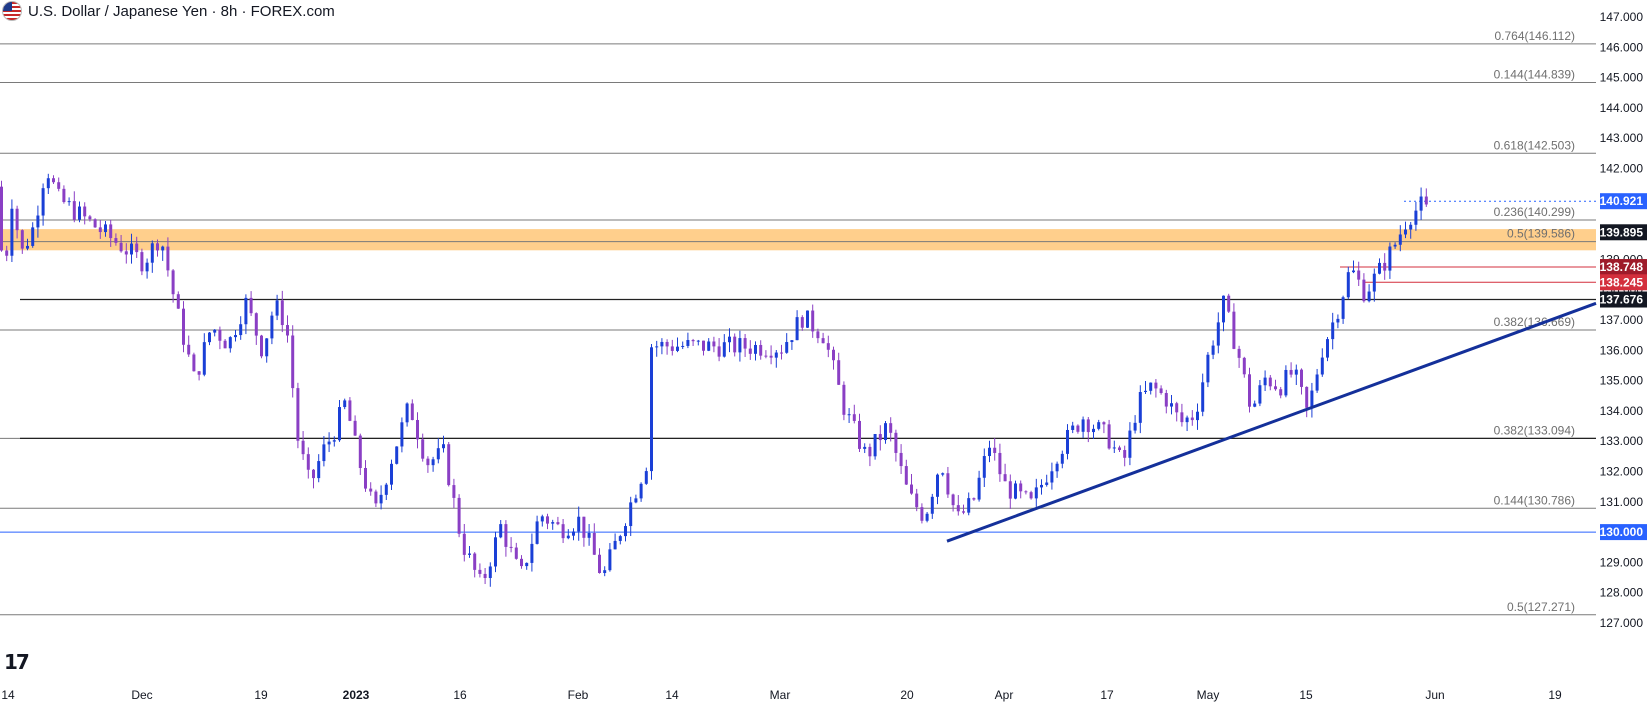 The image size is (1647, 705). I want to click on x-tick-label: Dec, so click(141, 695).